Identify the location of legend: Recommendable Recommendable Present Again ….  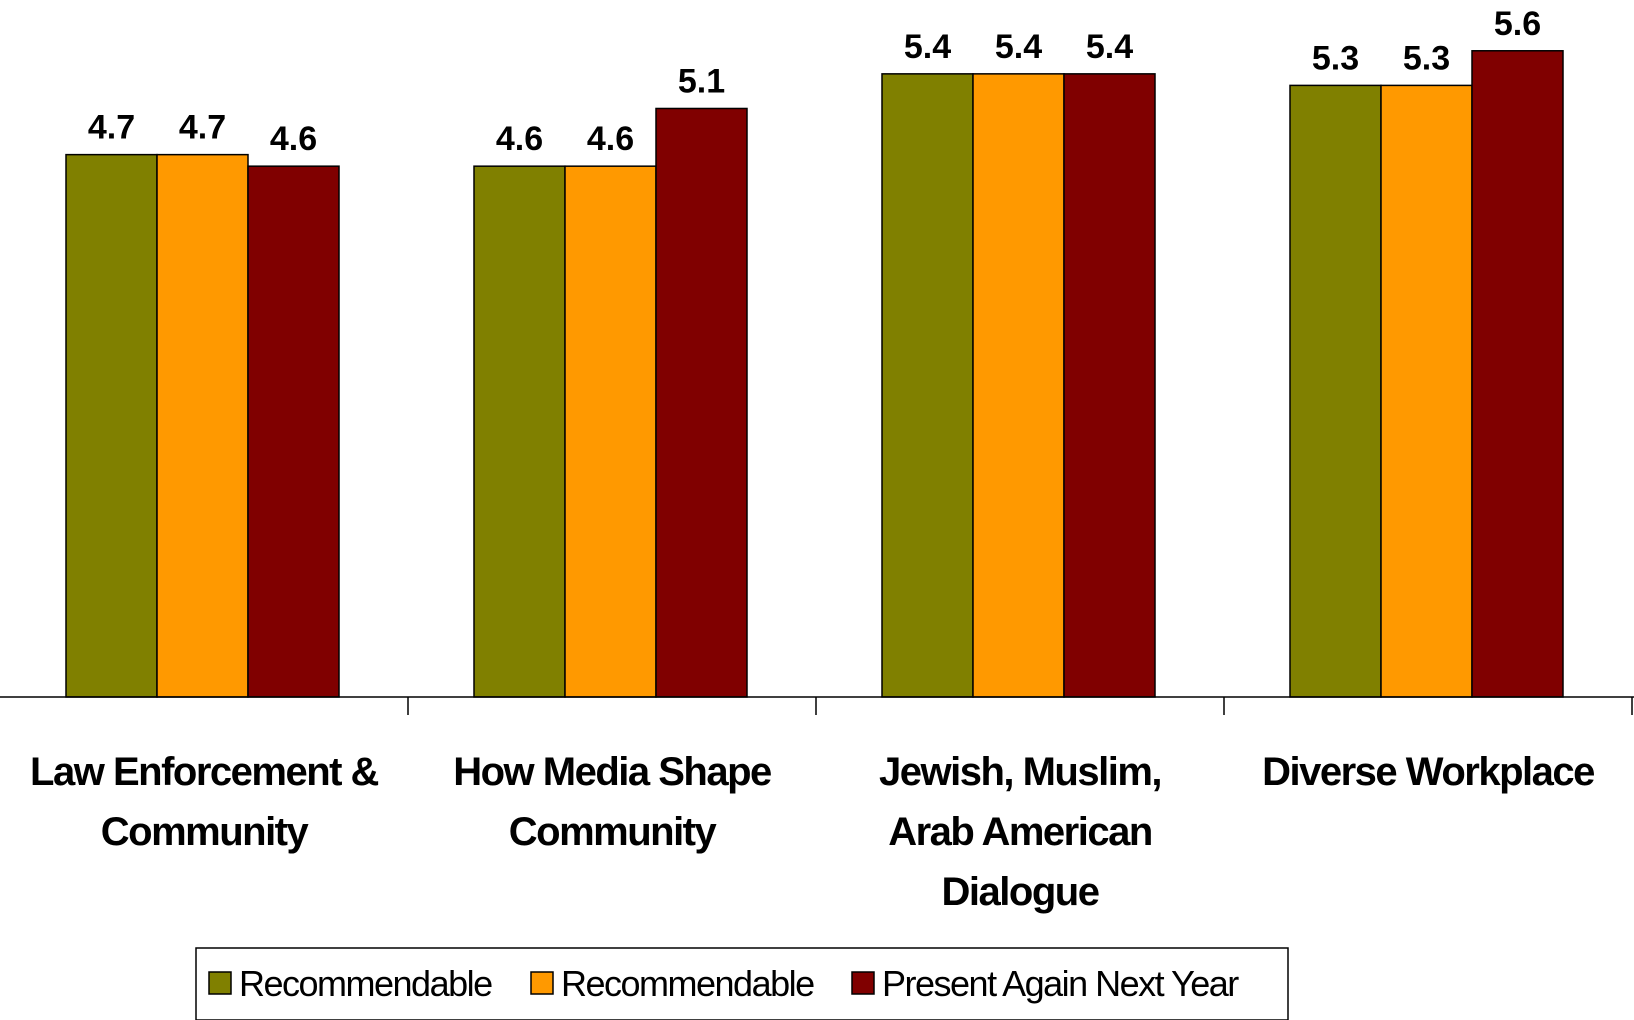
(742, 983).